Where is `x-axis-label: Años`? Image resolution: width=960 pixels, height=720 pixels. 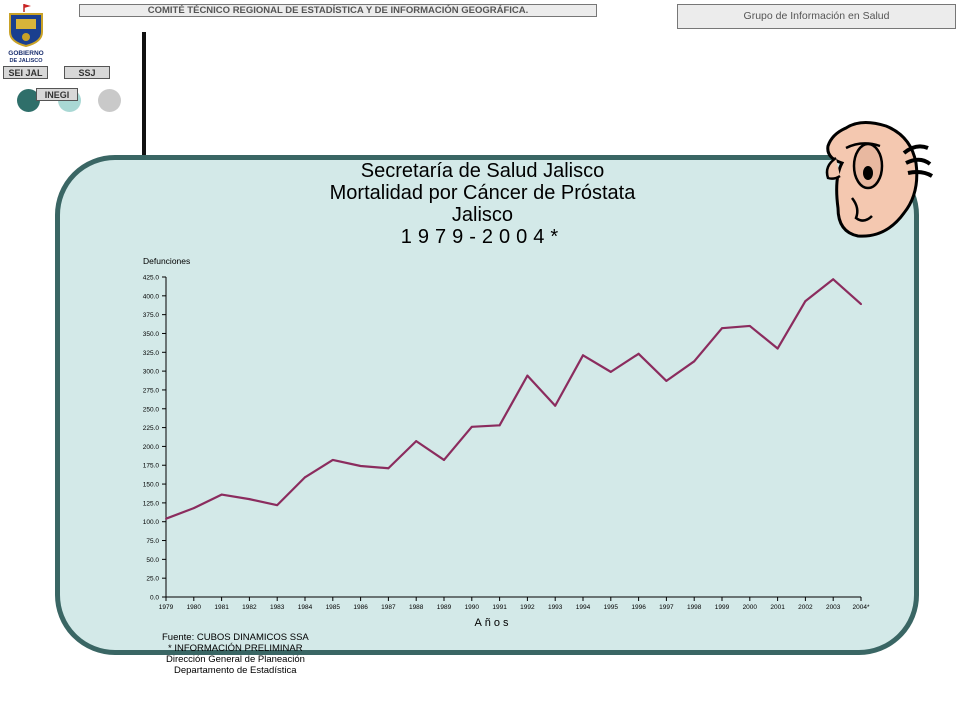 x-axis-label: Años is located at coordinates (492, 623).